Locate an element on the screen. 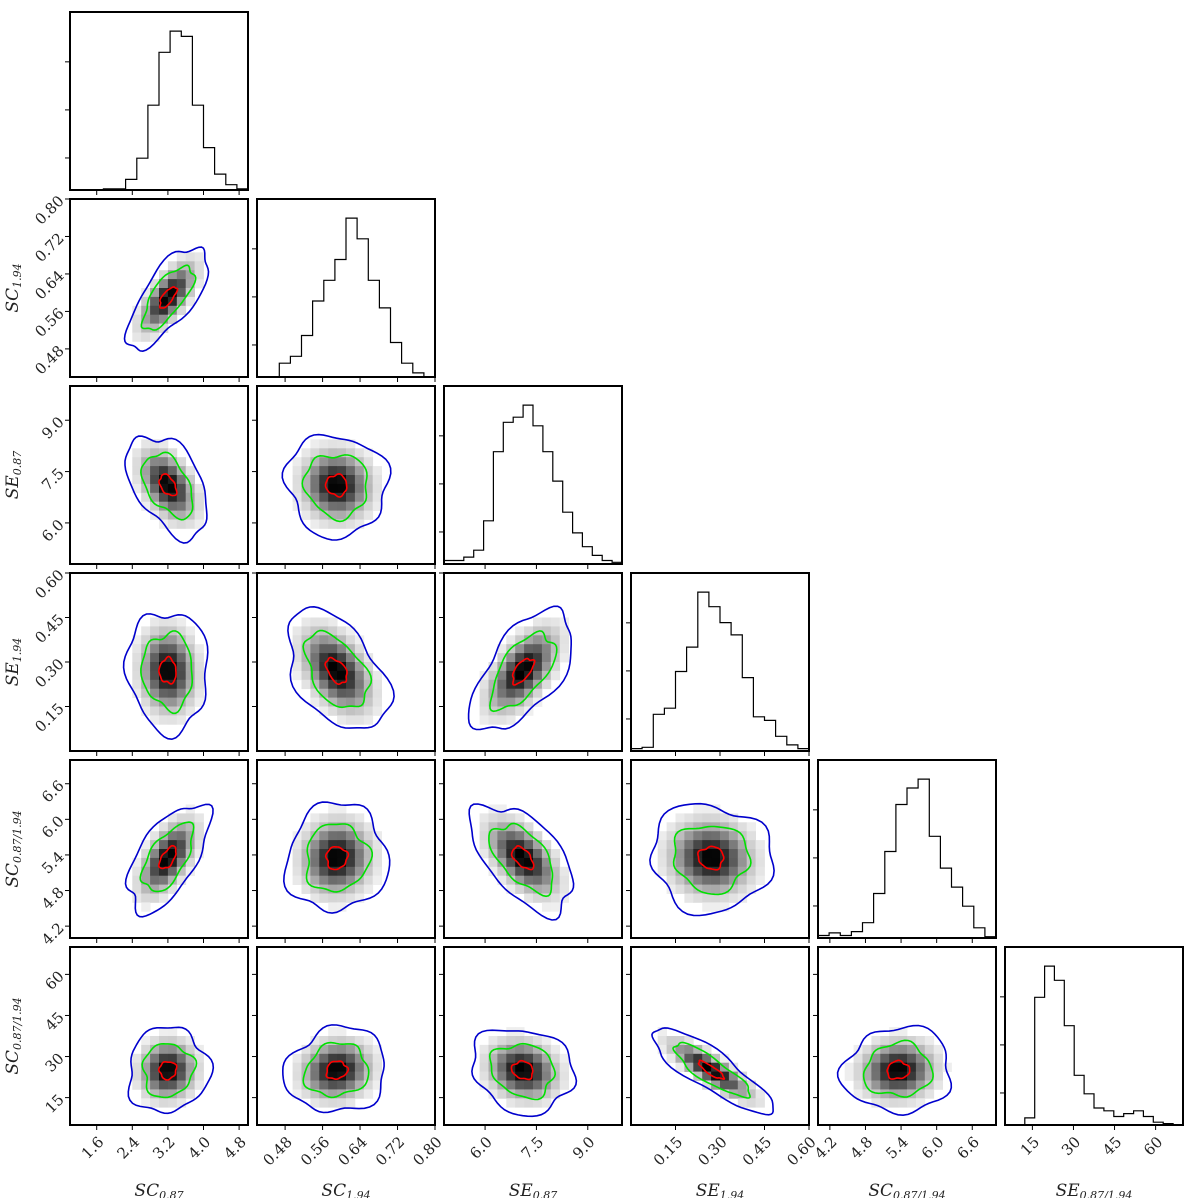 This screenshot has height=1198, width=1200. y-tick-label: 9.0 is located at coordinates (53, 428).